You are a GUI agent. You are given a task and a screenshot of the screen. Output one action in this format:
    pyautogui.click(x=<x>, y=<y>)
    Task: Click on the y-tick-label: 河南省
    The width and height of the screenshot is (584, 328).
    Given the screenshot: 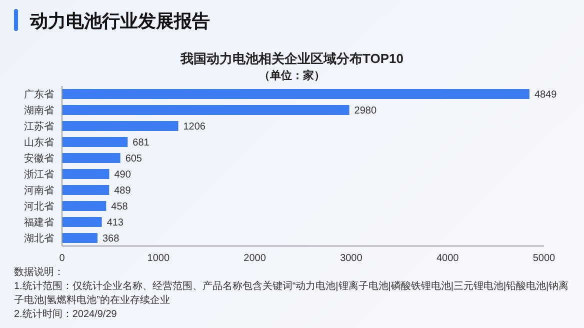 What is the action you would take?
    pyautogui.click(x=39, y=190)
    